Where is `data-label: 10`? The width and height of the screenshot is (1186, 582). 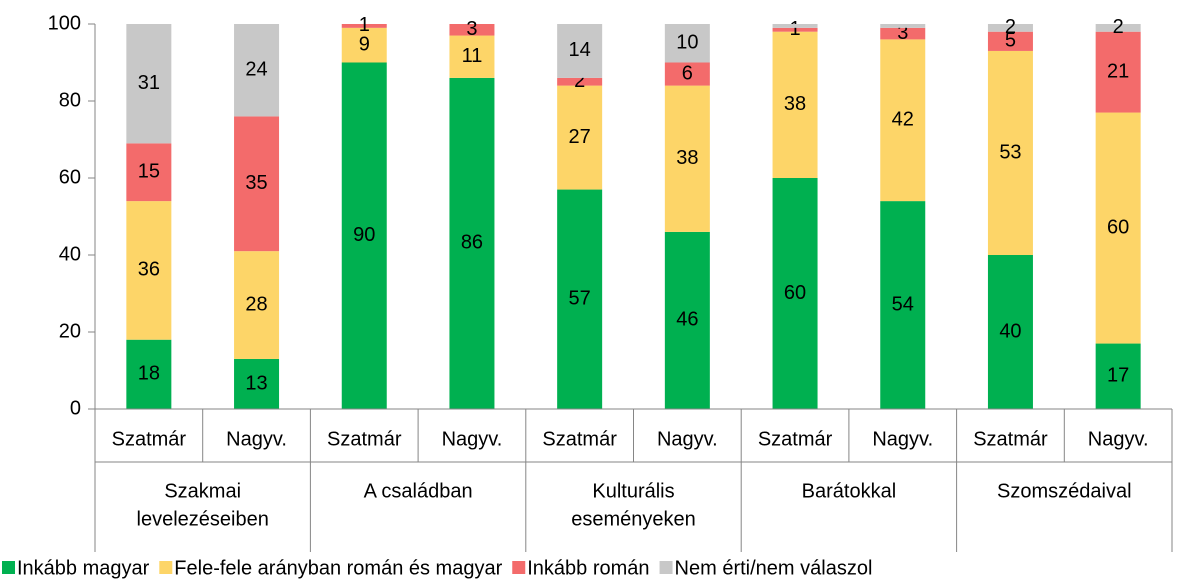 data-label: 10 is located at coordinates (687, 43).